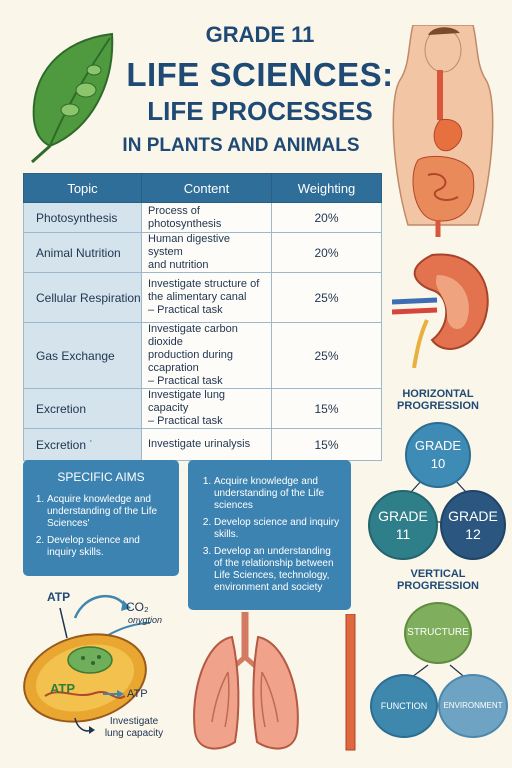 This screenshot has width=512, height=768. What do you see at coordinates (440, 310) in the screenshot?
I see `kidney-icon` at bounding box center [440, 310].